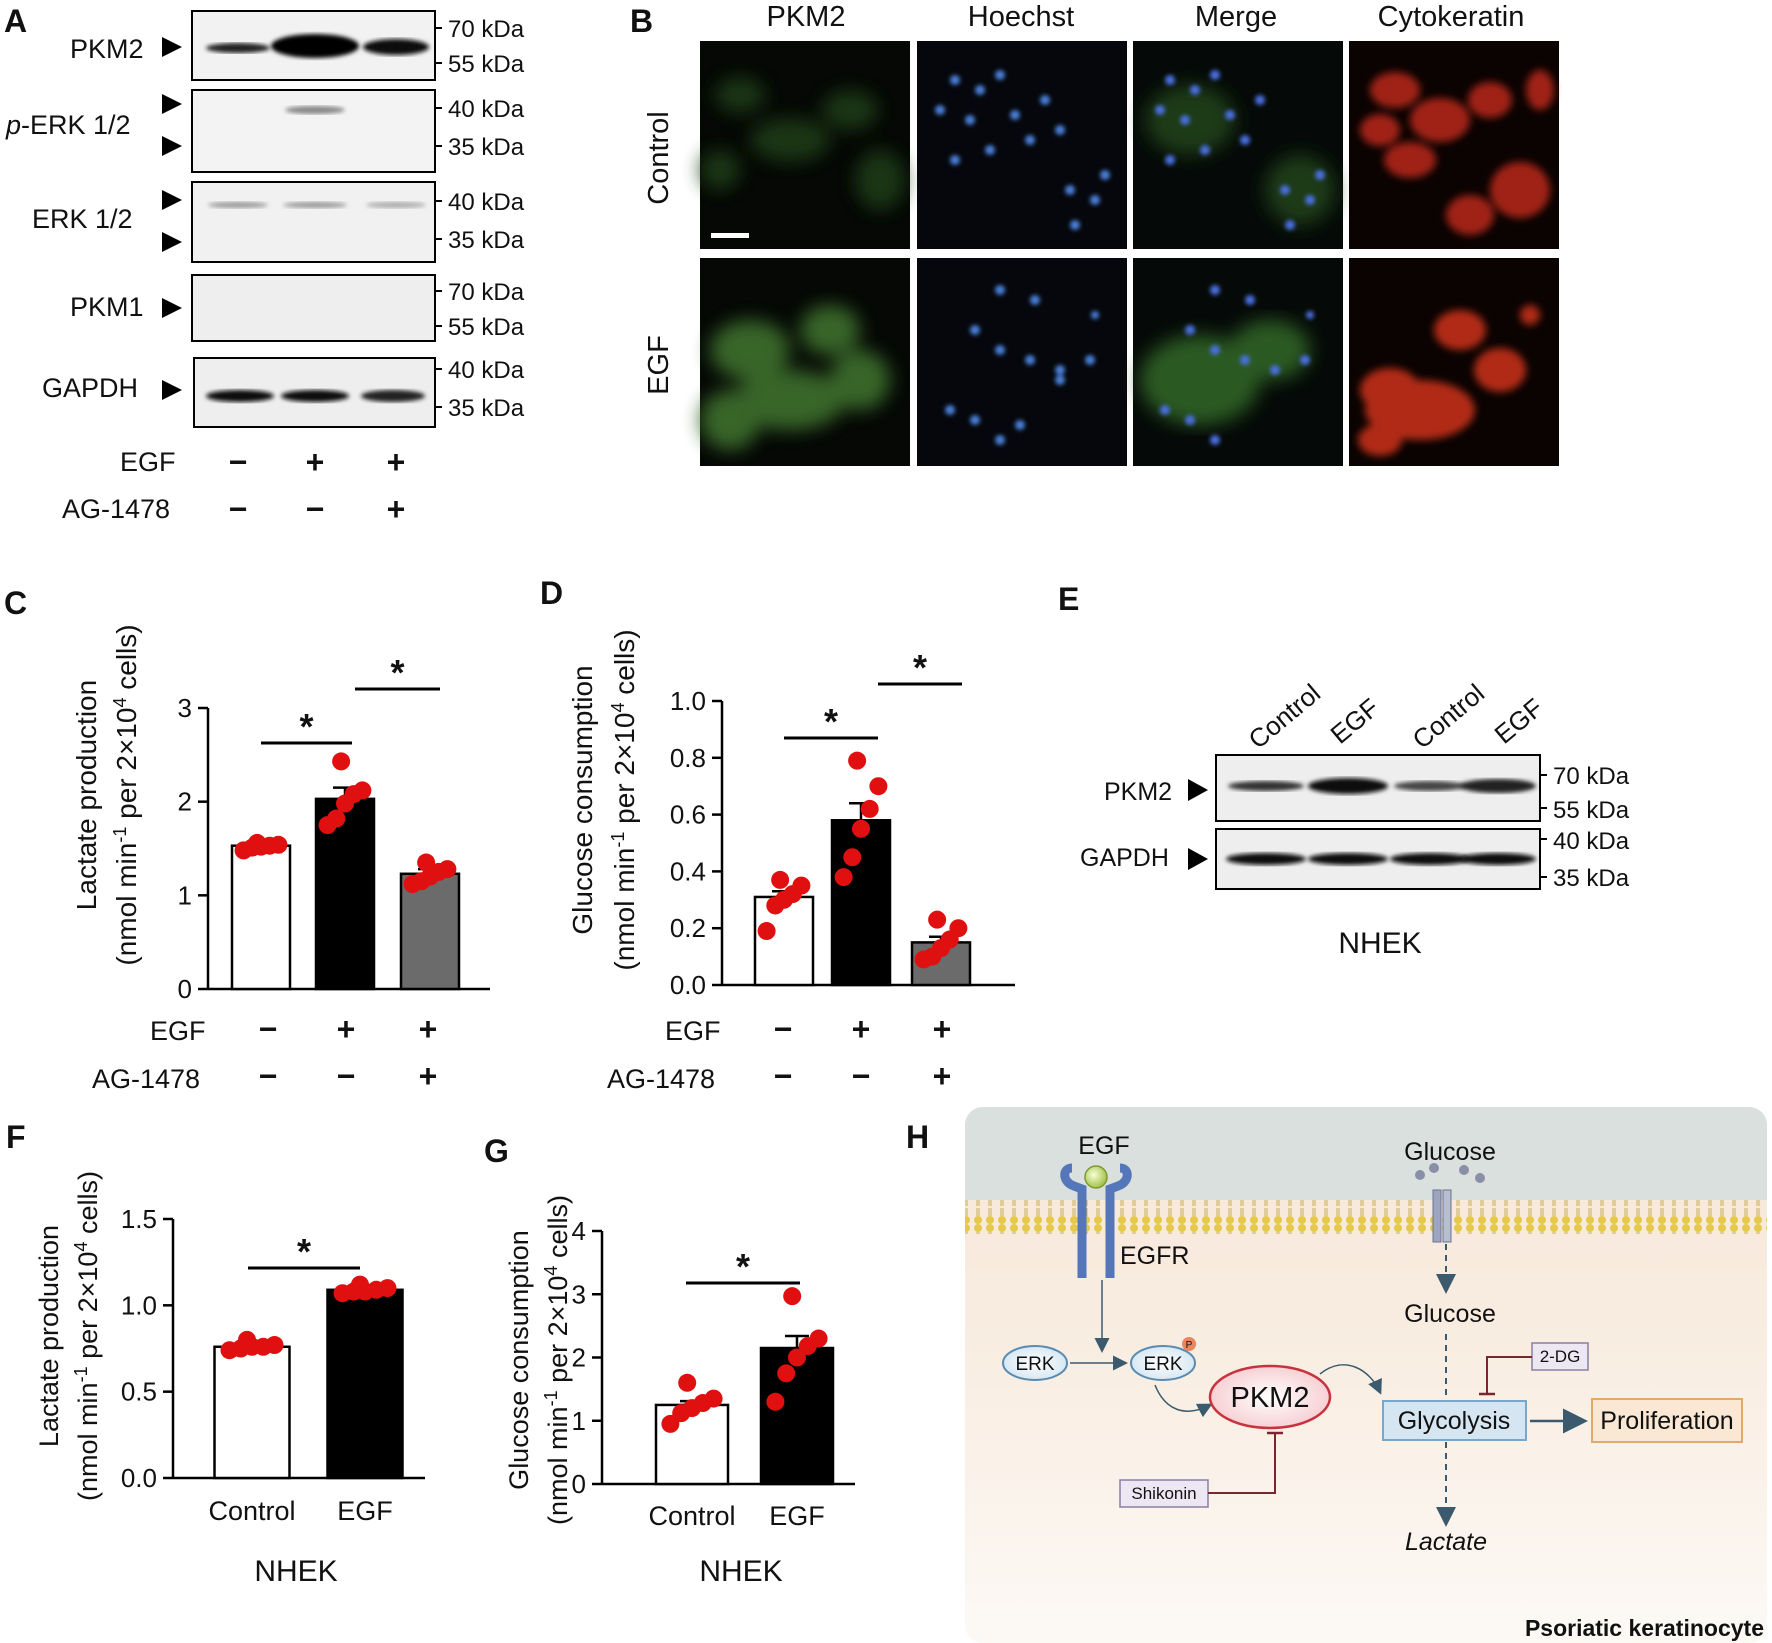  What do you see at coordinates (90, 388) in the screenshot?
I see `blot-label: GAPDH` at bounding box center [90, 388].